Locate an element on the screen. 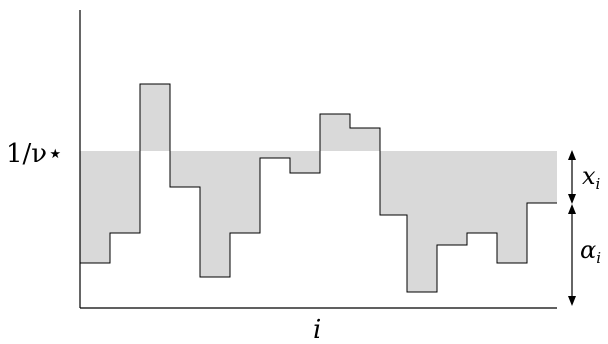 The image size is (608, 344). x-i-label: xi is located at coordinates (591, 177).